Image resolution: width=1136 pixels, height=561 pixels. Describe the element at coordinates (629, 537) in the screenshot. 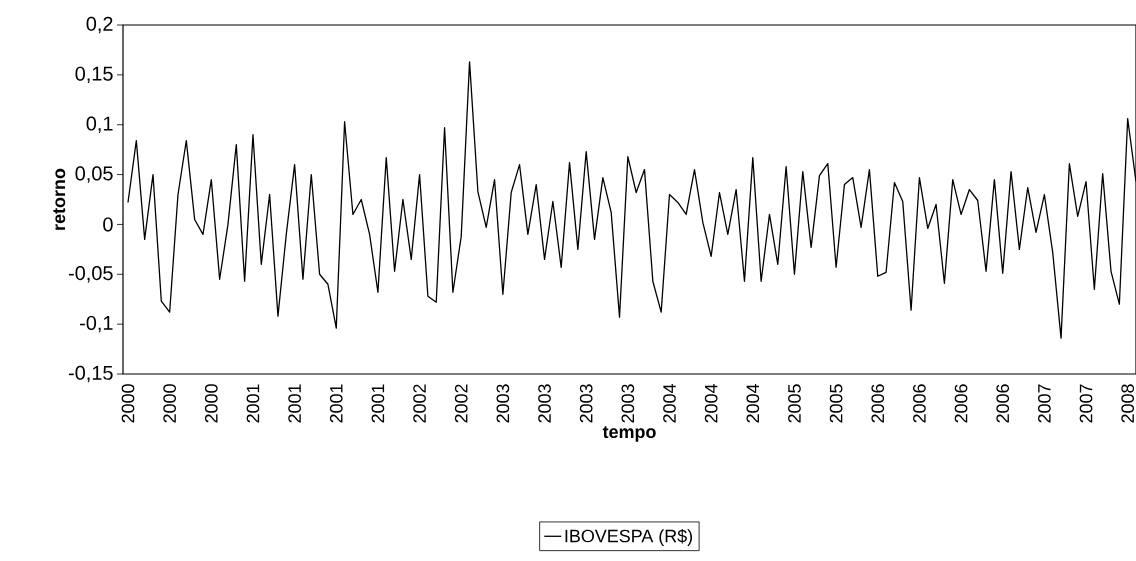

I see `legend-label: IBOVESPA (R$)` at that location.